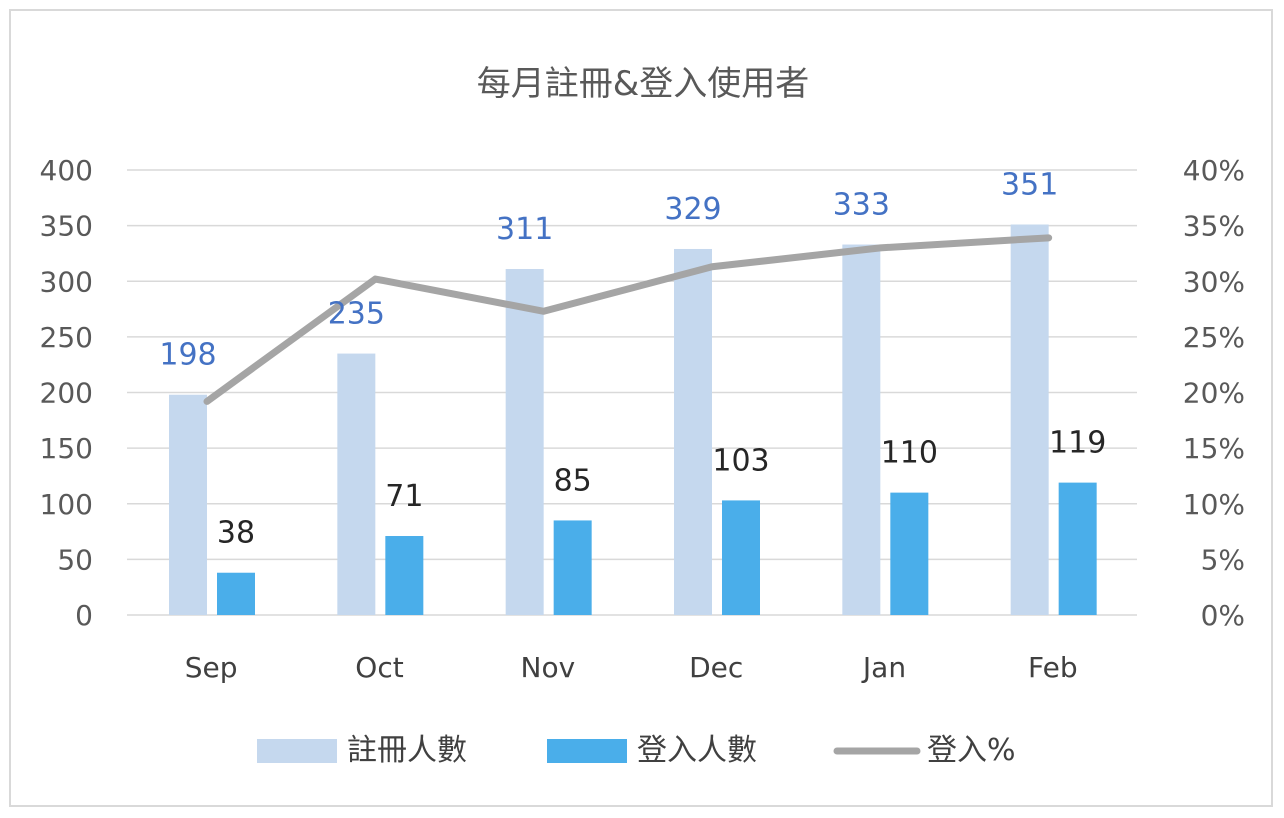  What do you see at coordinates (697, 750) in the screenshot?
I see `legend-label-logins: 登入人數` at bounding box center [697, 750].